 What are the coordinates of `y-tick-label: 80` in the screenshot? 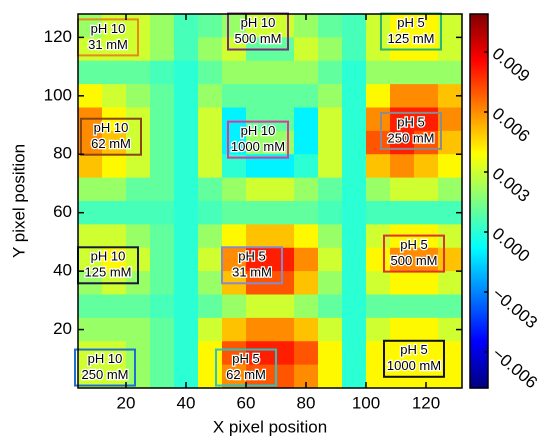 It's located at (62, 153).